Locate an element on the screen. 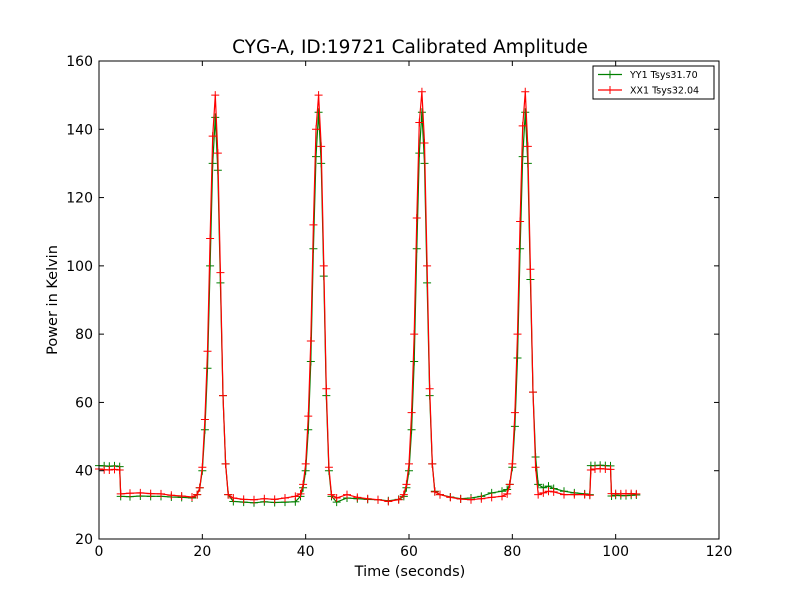 The image size is (800, 604). x-tick-label: 40 is located at coordinates (306, 552).